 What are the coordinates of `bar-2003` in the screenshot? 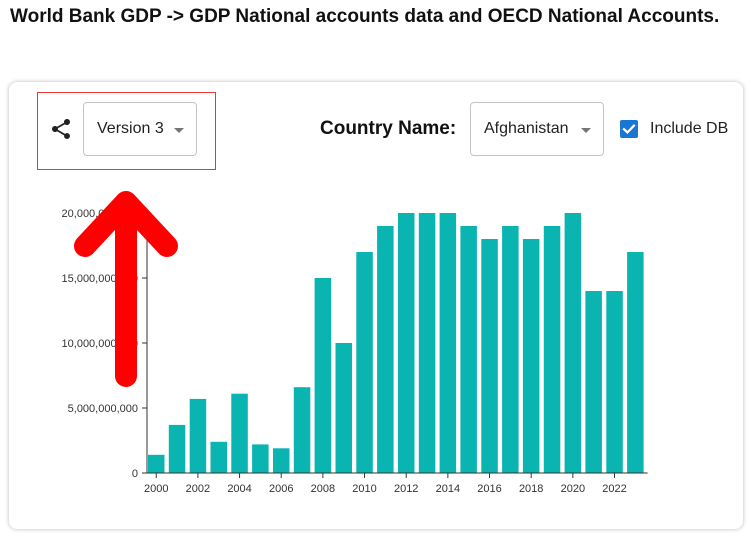 It's located at (219, 457).